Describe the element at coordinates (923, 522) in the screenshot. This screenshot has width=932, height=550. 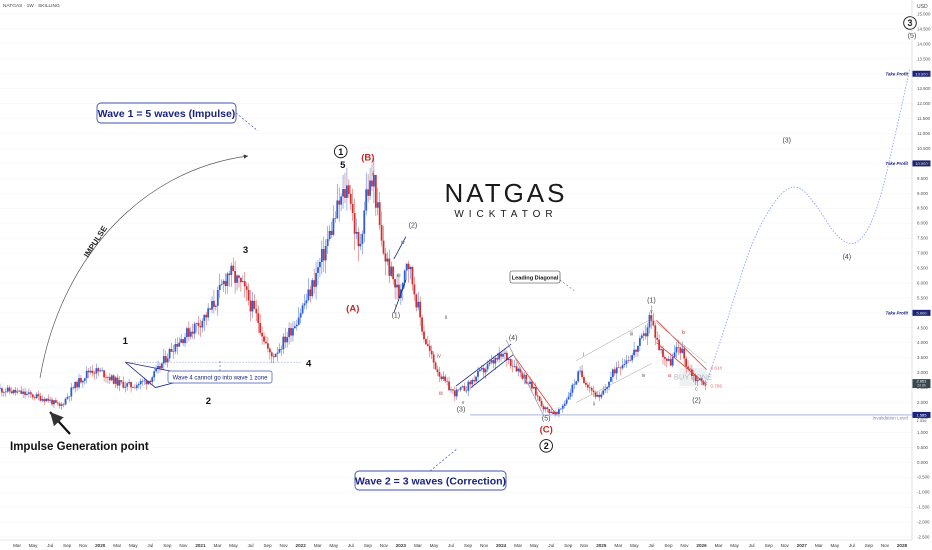
I see `y-tick-label: -2.000` at that location.